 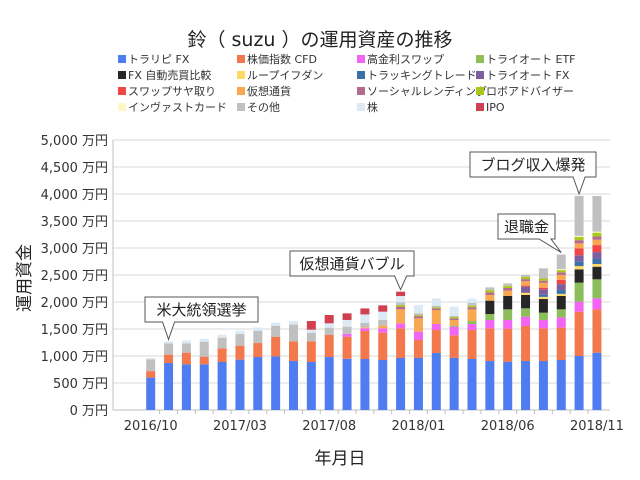 I want to click on legend-label: ロボアドバイザー, so click(x=530, y=91).